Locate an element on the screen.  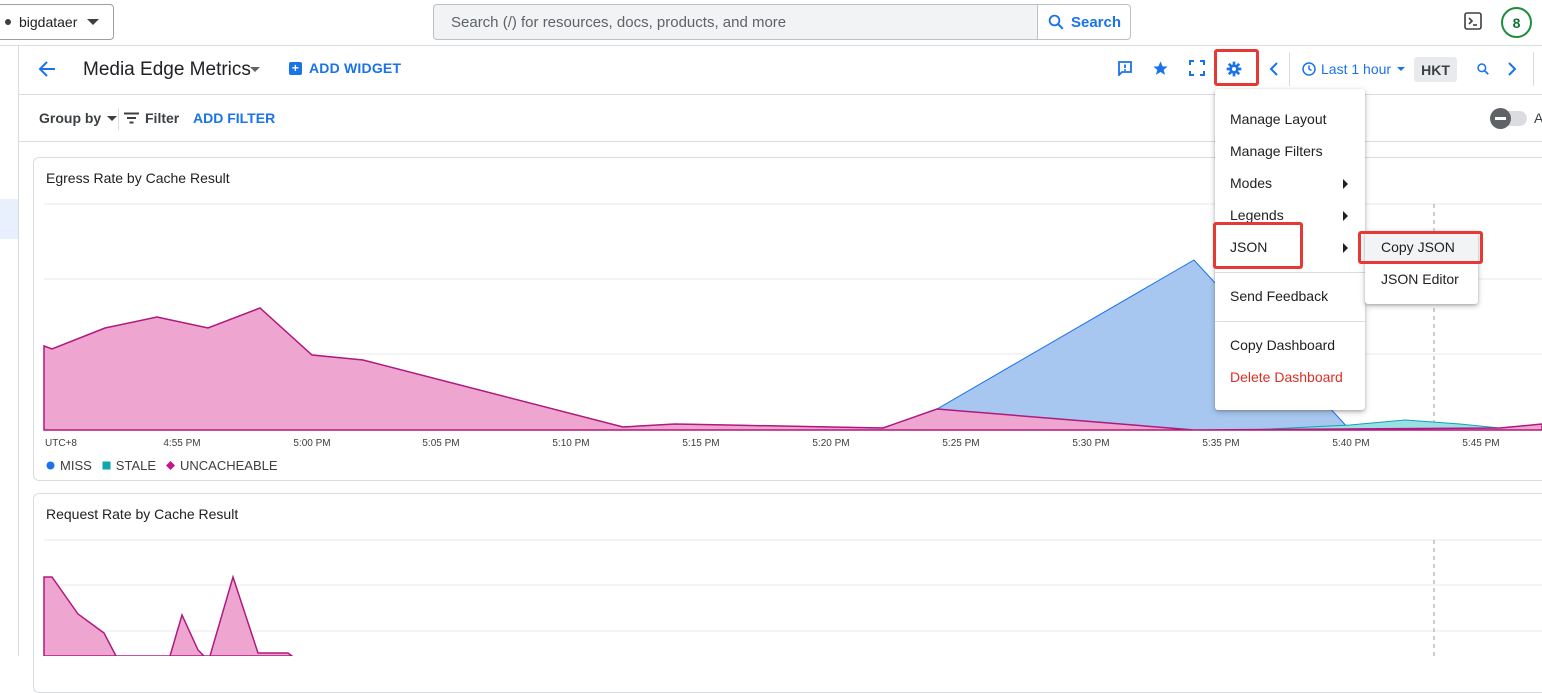
group-by-button: Group by is located at coordinates (78, 118).